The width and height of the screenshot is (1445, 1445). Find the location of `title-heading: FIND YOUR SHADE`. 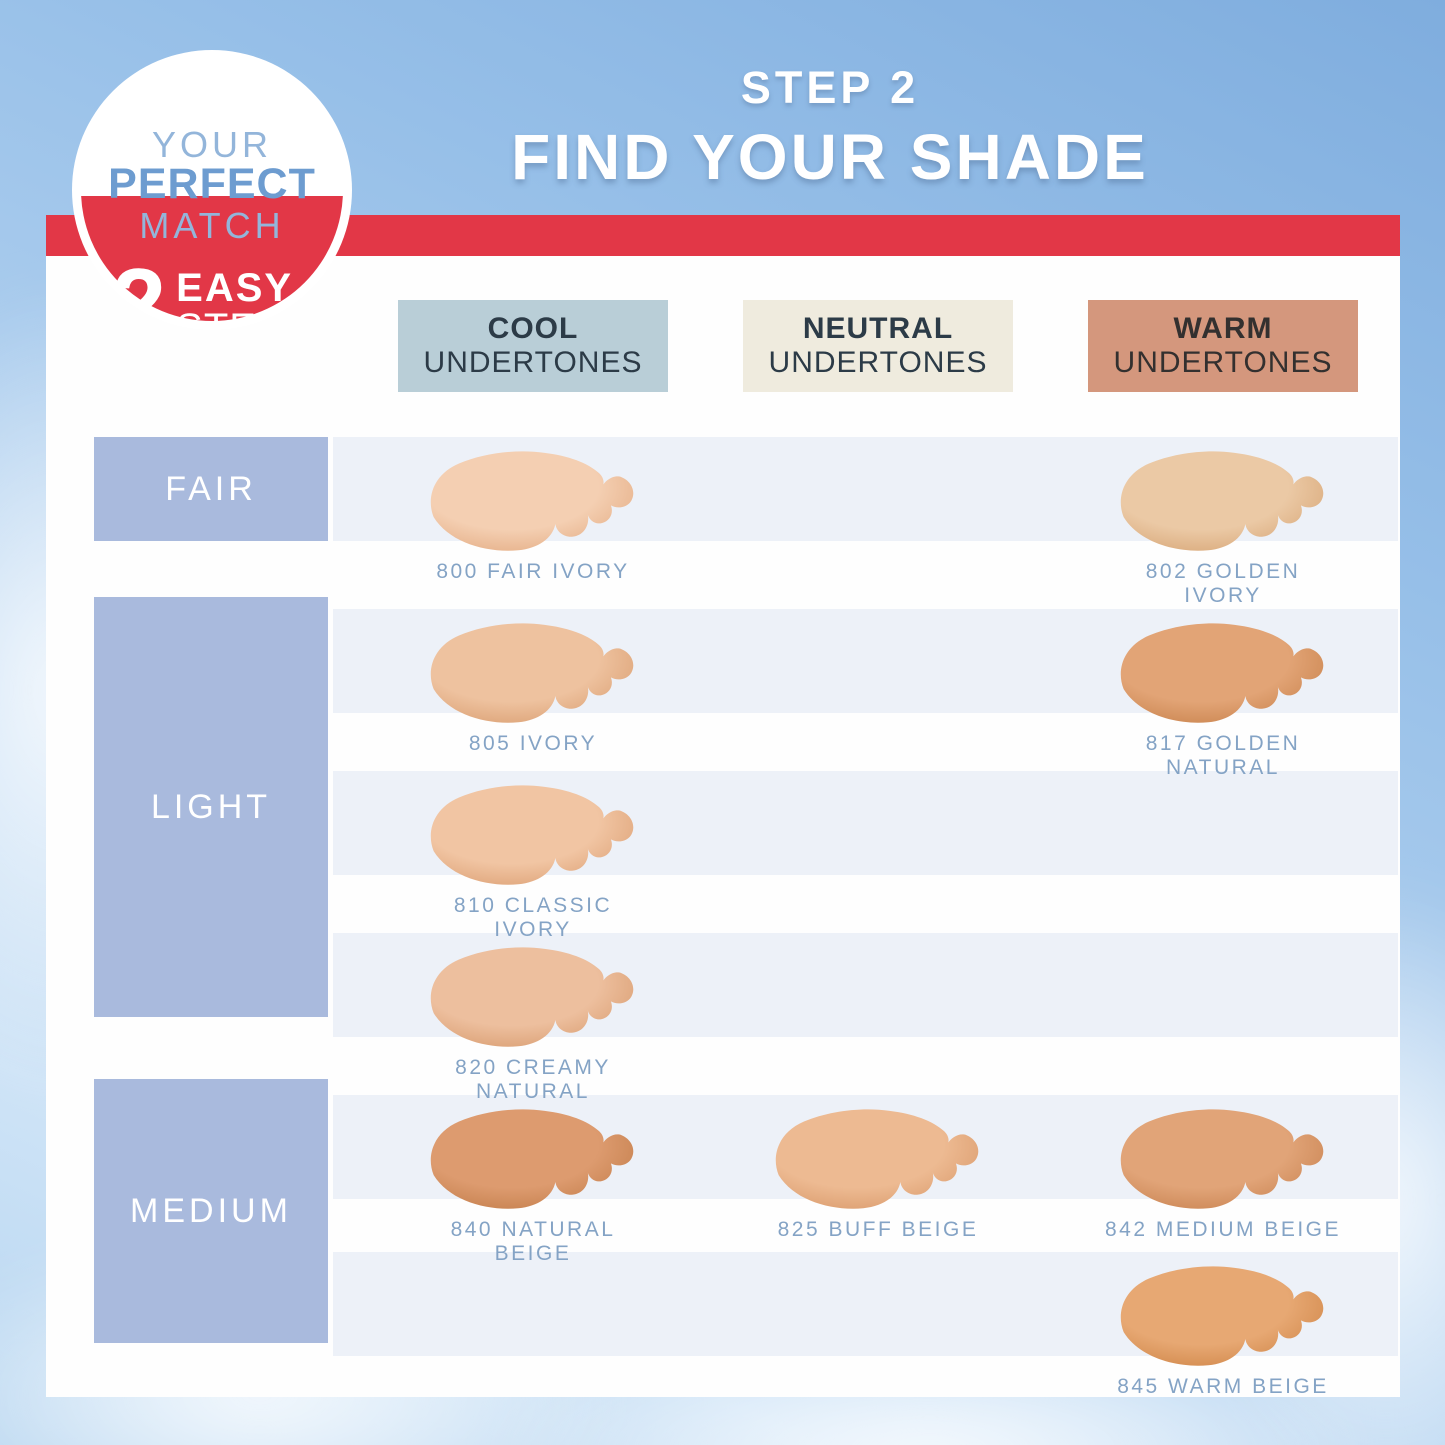

title-heading: FIND YOUR SHADE is located at coordinates (830, 157).